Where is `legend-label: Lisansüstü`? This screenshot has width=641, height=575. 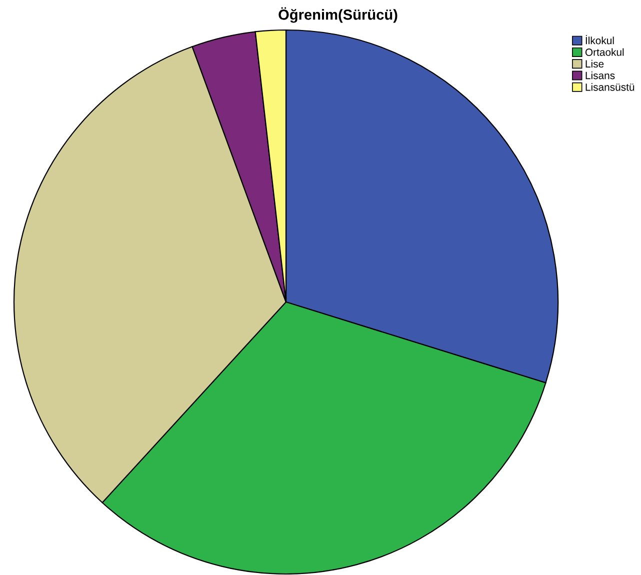
legend-label: Lisansüstü is located at coordinates (610, 87).